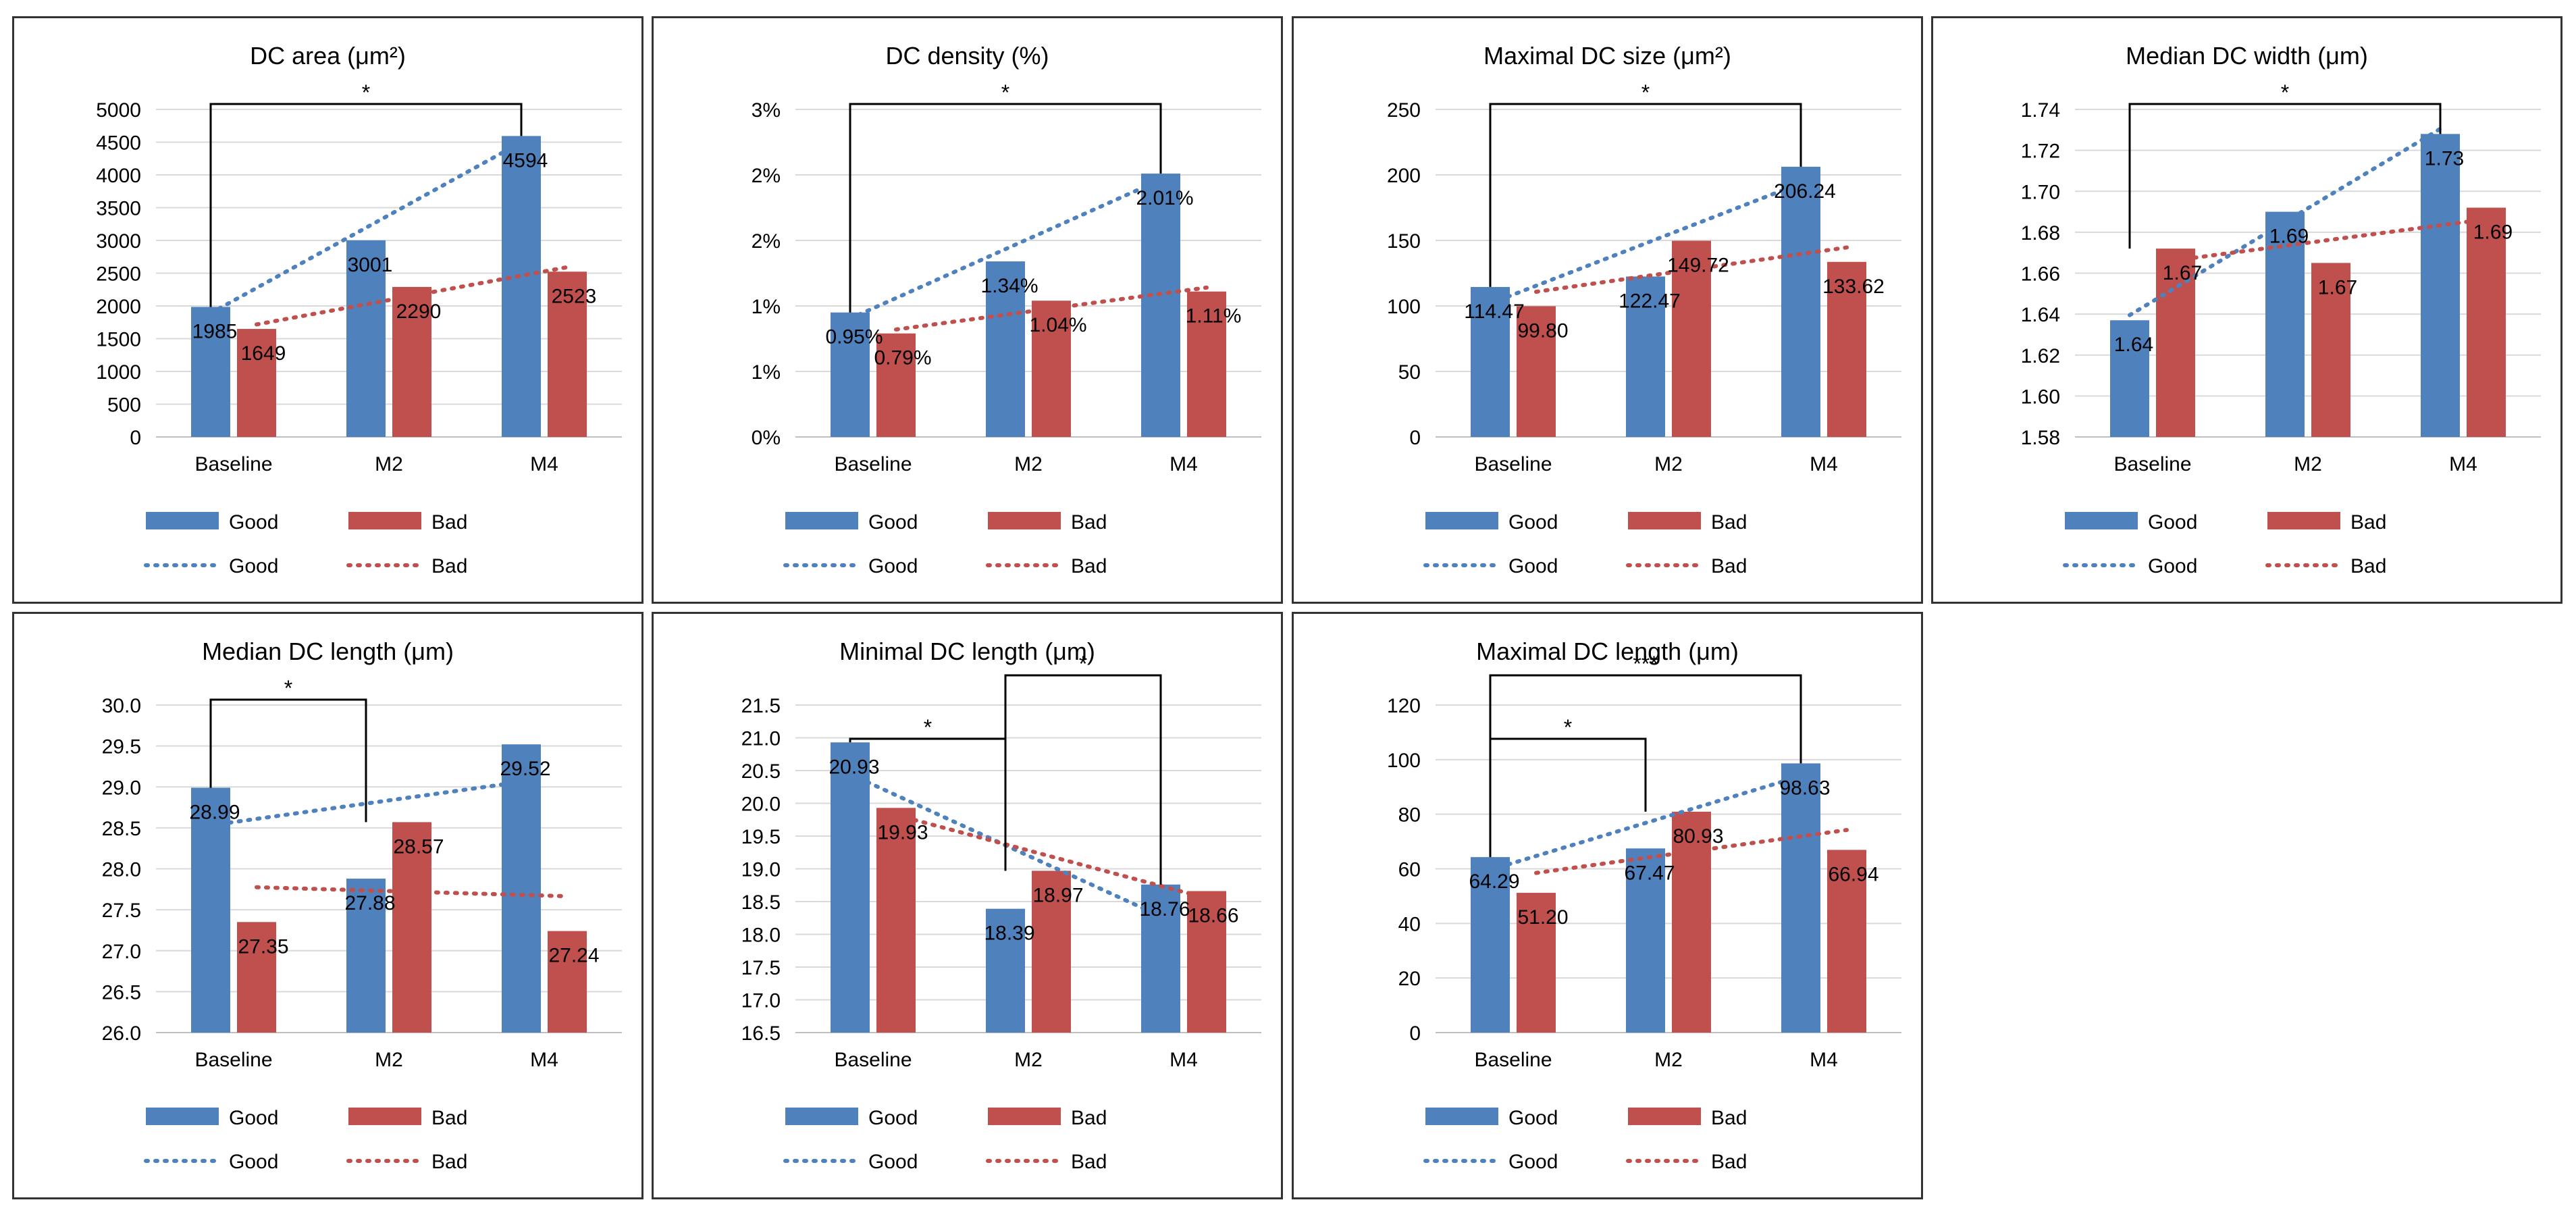 This screenshot has width=2576, height=1221. I want to click on data-label-bad: 1.67, so click(2182, 273).